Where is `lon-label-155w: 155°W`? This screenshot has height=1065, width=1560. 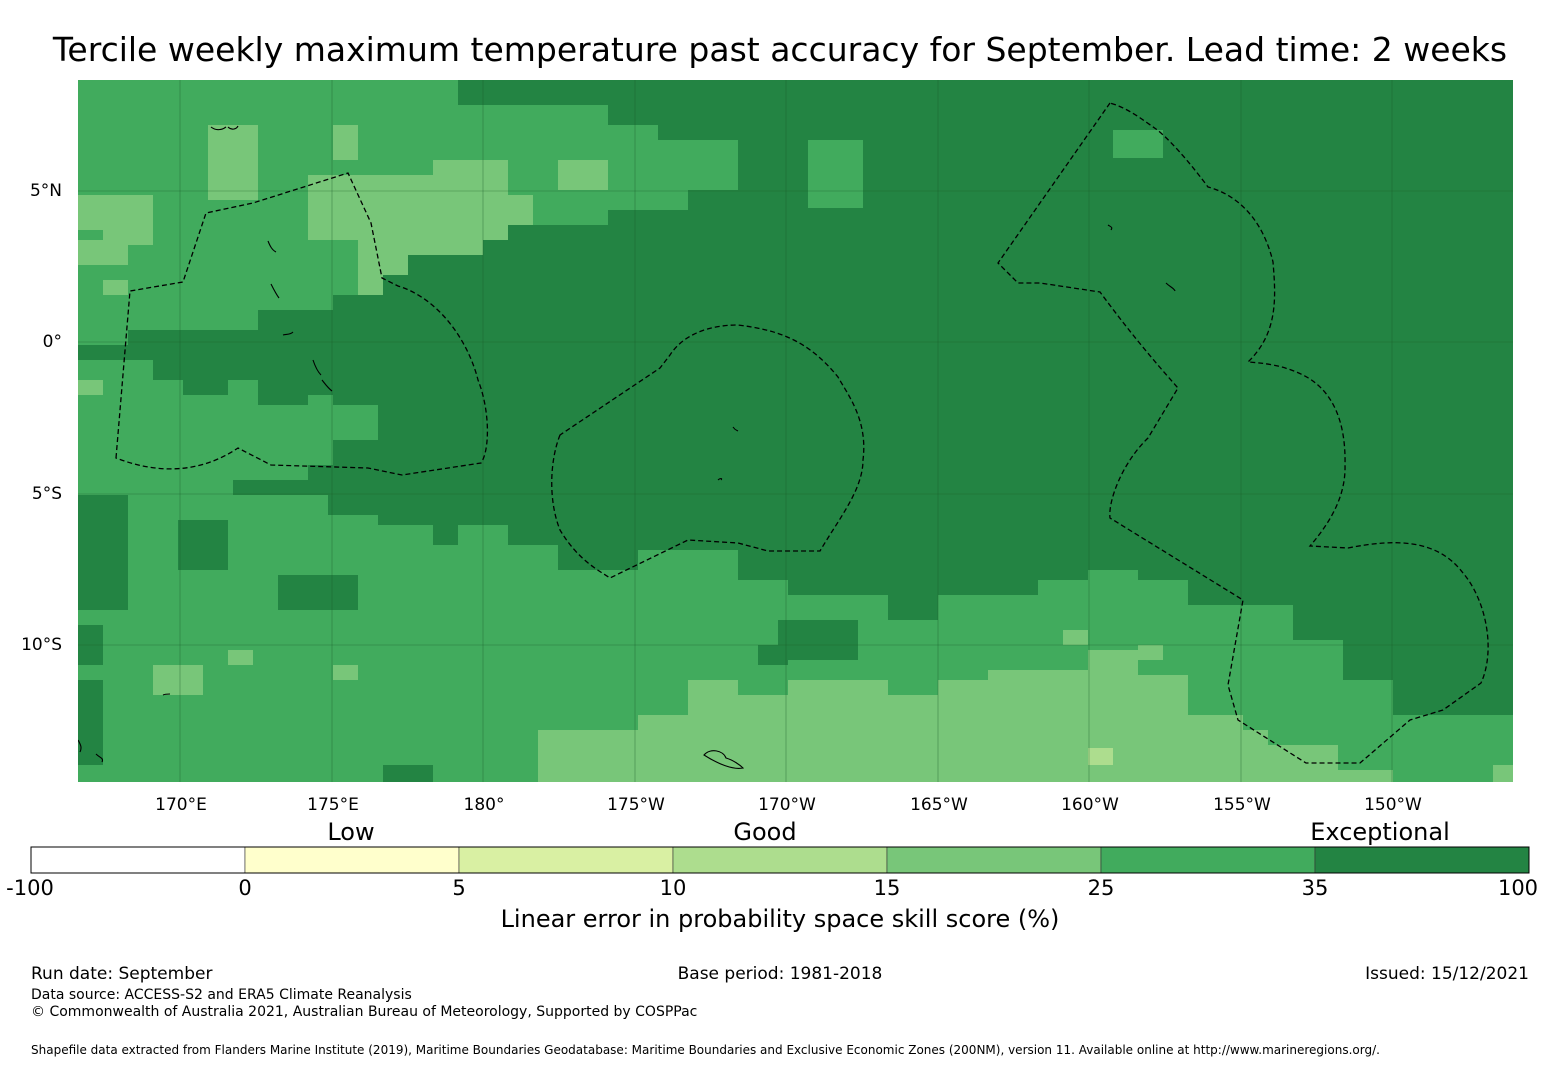 lon-label-155w: 155°W is located at coordinates (1242, 805).